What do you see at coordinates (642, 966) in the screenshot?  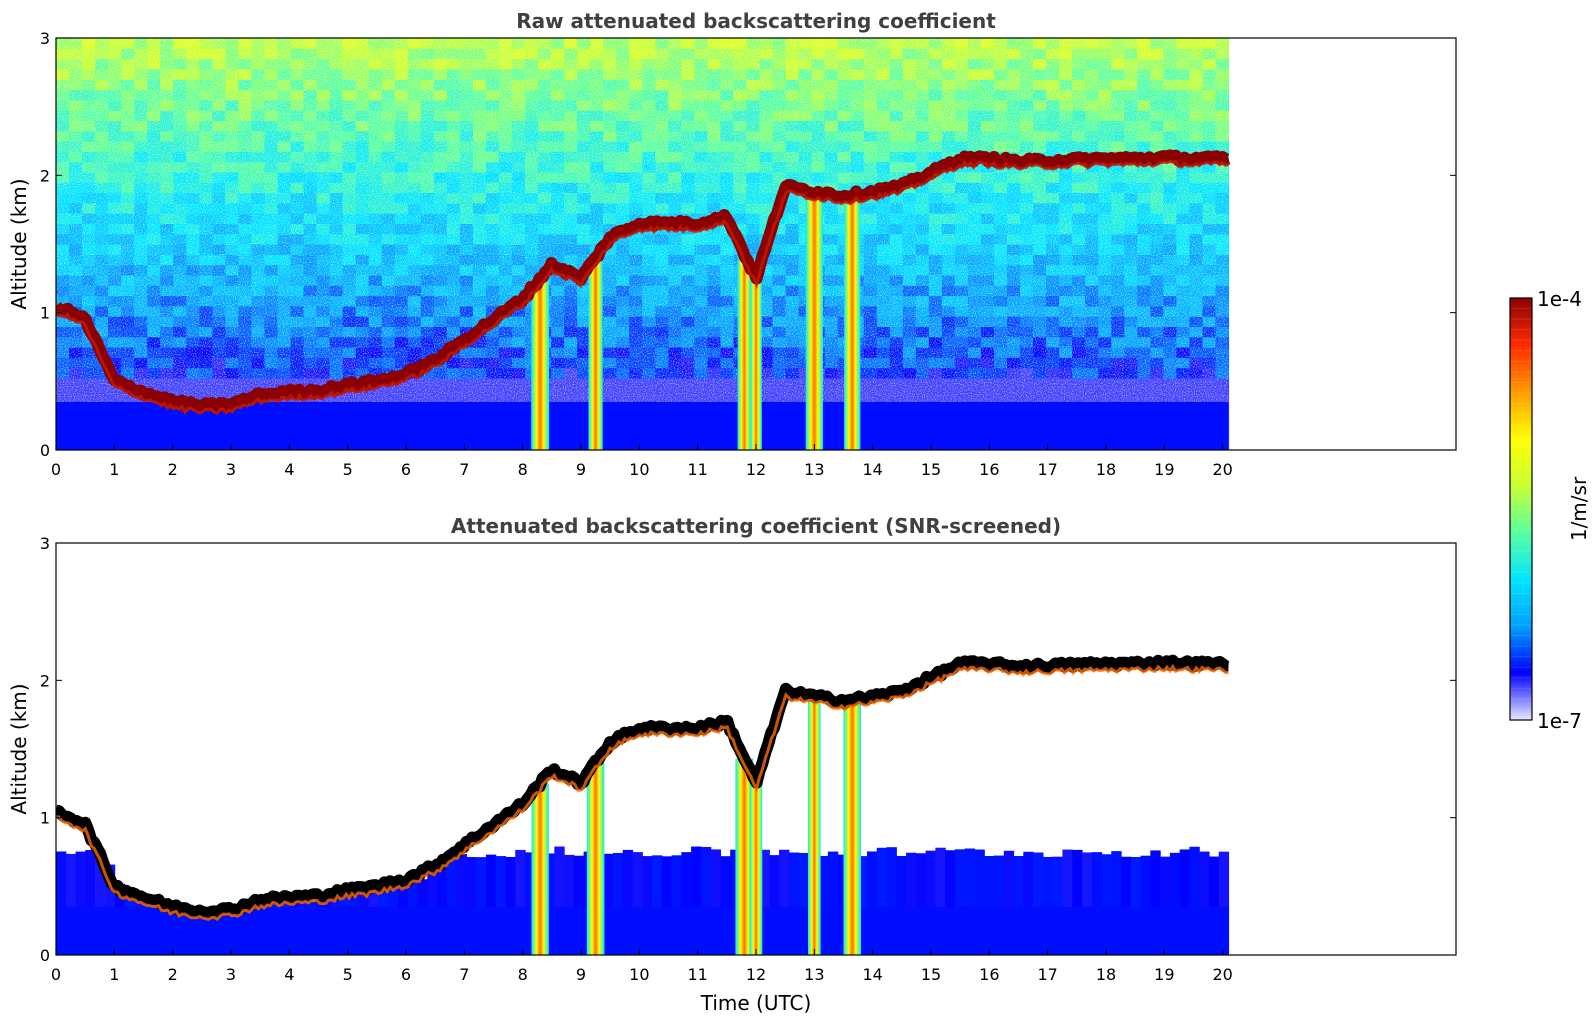 I see `panel-screened-x-axis: 0 1 2 3 4 5 6 7 8 9 10 11 12 13 14 15 16 17 18 19 20` at bounding box center [642, 966].